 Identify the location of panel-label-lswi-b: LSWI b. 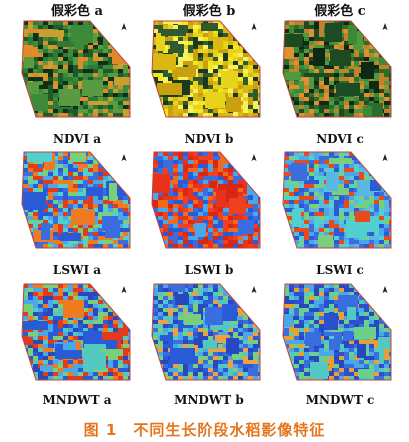
(209, 270).